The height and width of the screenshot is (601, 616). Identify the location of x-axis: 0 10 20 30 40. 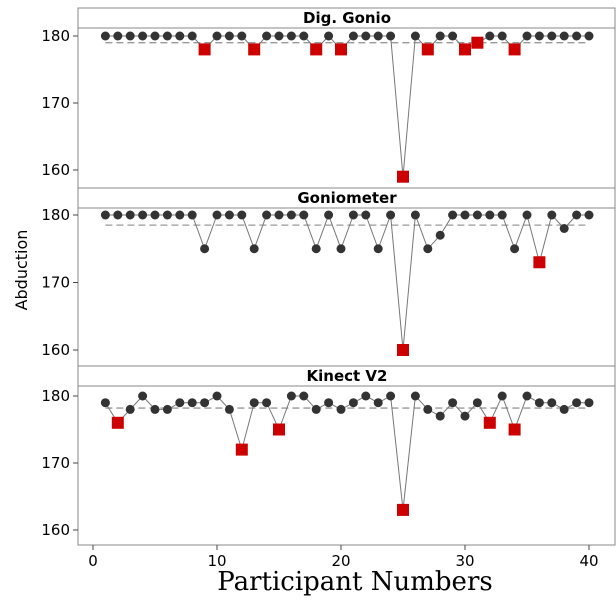
(343, 557).